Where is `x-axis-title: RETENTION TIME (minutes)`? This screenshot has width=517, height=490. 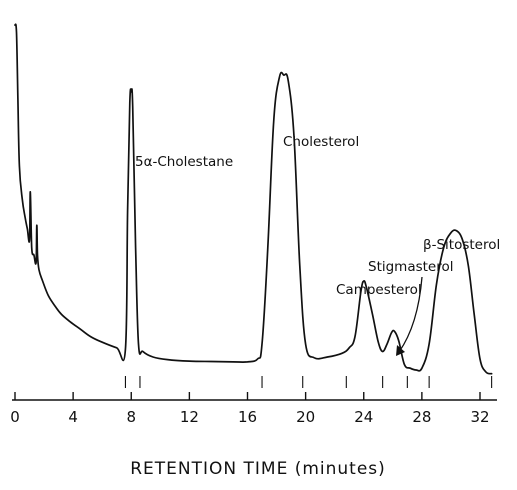 x-axis-title: RETENTION TIME (minutes) is located at coordinates (258, 469).